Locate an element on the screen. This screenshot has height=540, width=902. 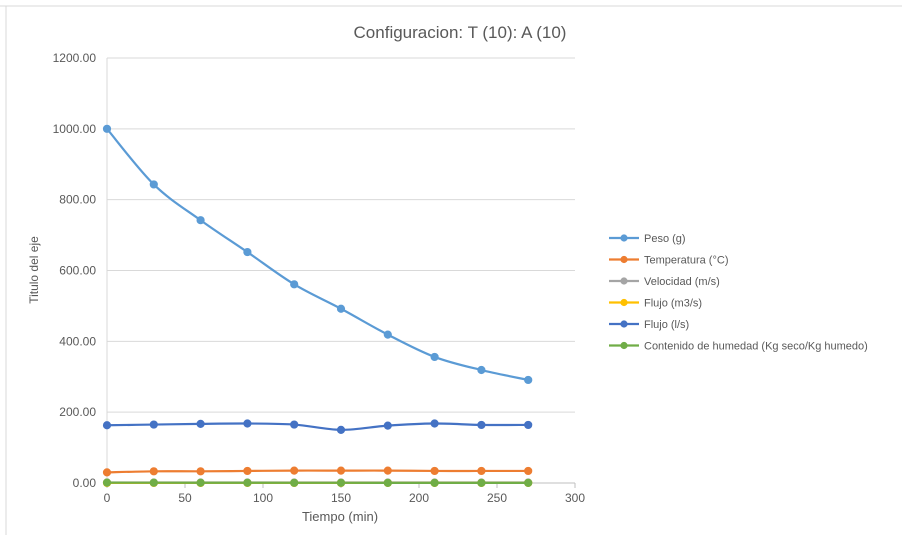
x-tick-label: 200 is located at coordinates (419, 498).